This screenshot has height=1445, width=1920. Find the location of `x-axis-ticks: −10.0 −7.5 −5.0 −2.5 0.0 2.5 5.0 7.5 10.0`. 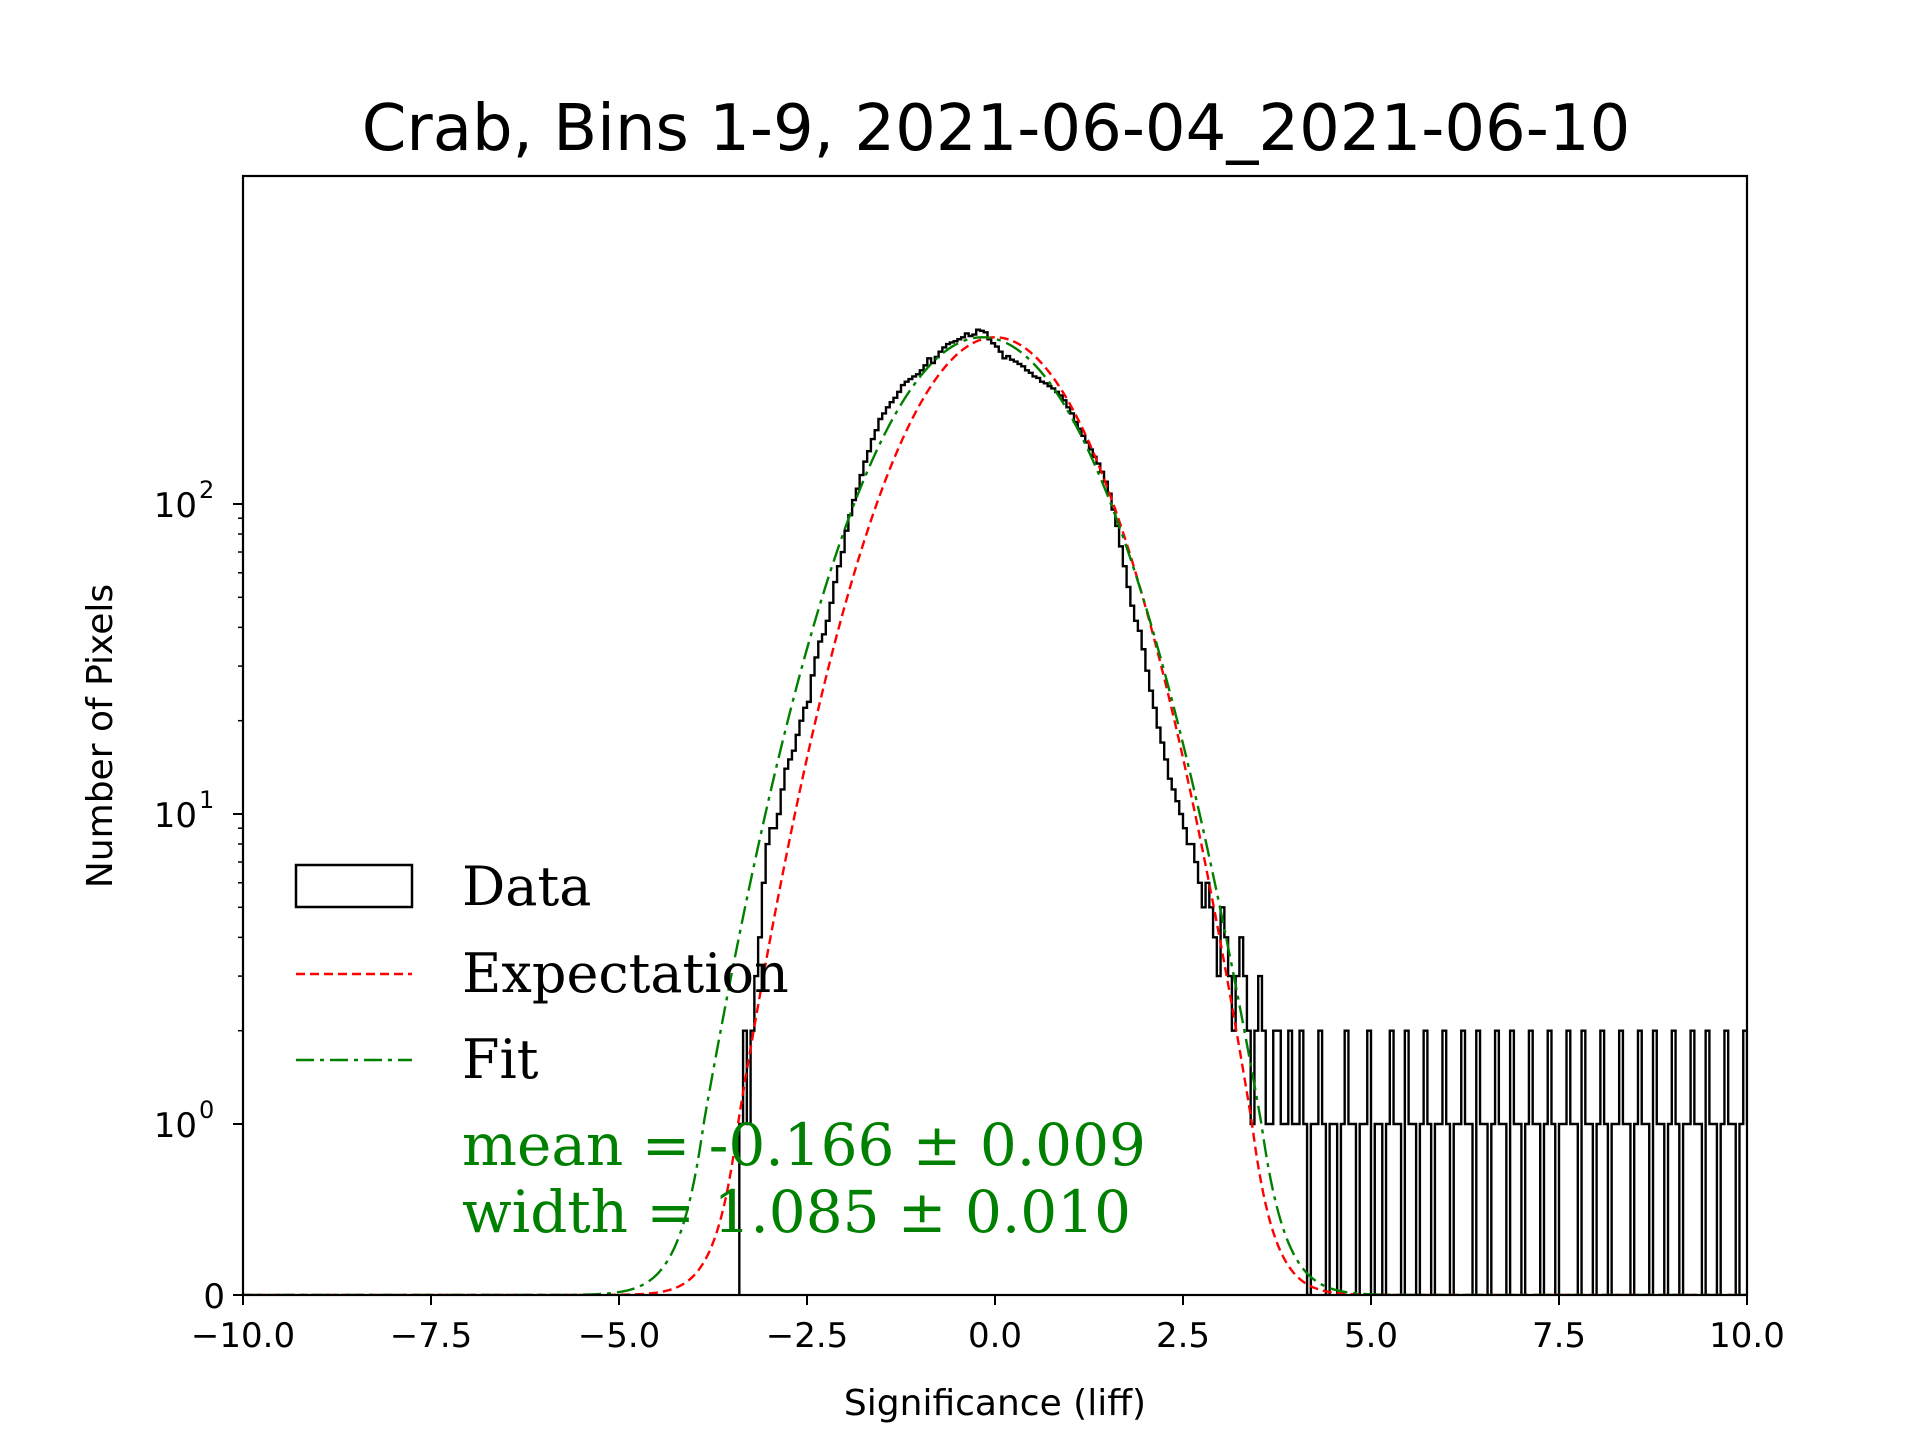

x-axis-ticks: −10.0 −7.5 −5.0 −2.5 0.0 2.5 5.0 7.5 10.0 is located at coordinates (988, 1325).